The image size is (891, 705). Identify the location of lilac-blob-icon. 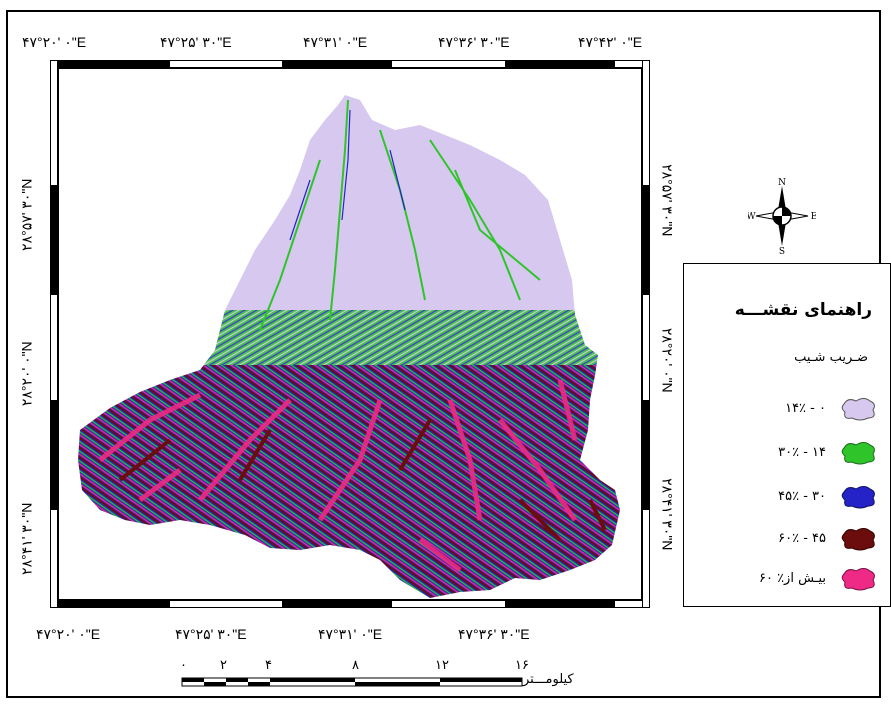
(858, 409).